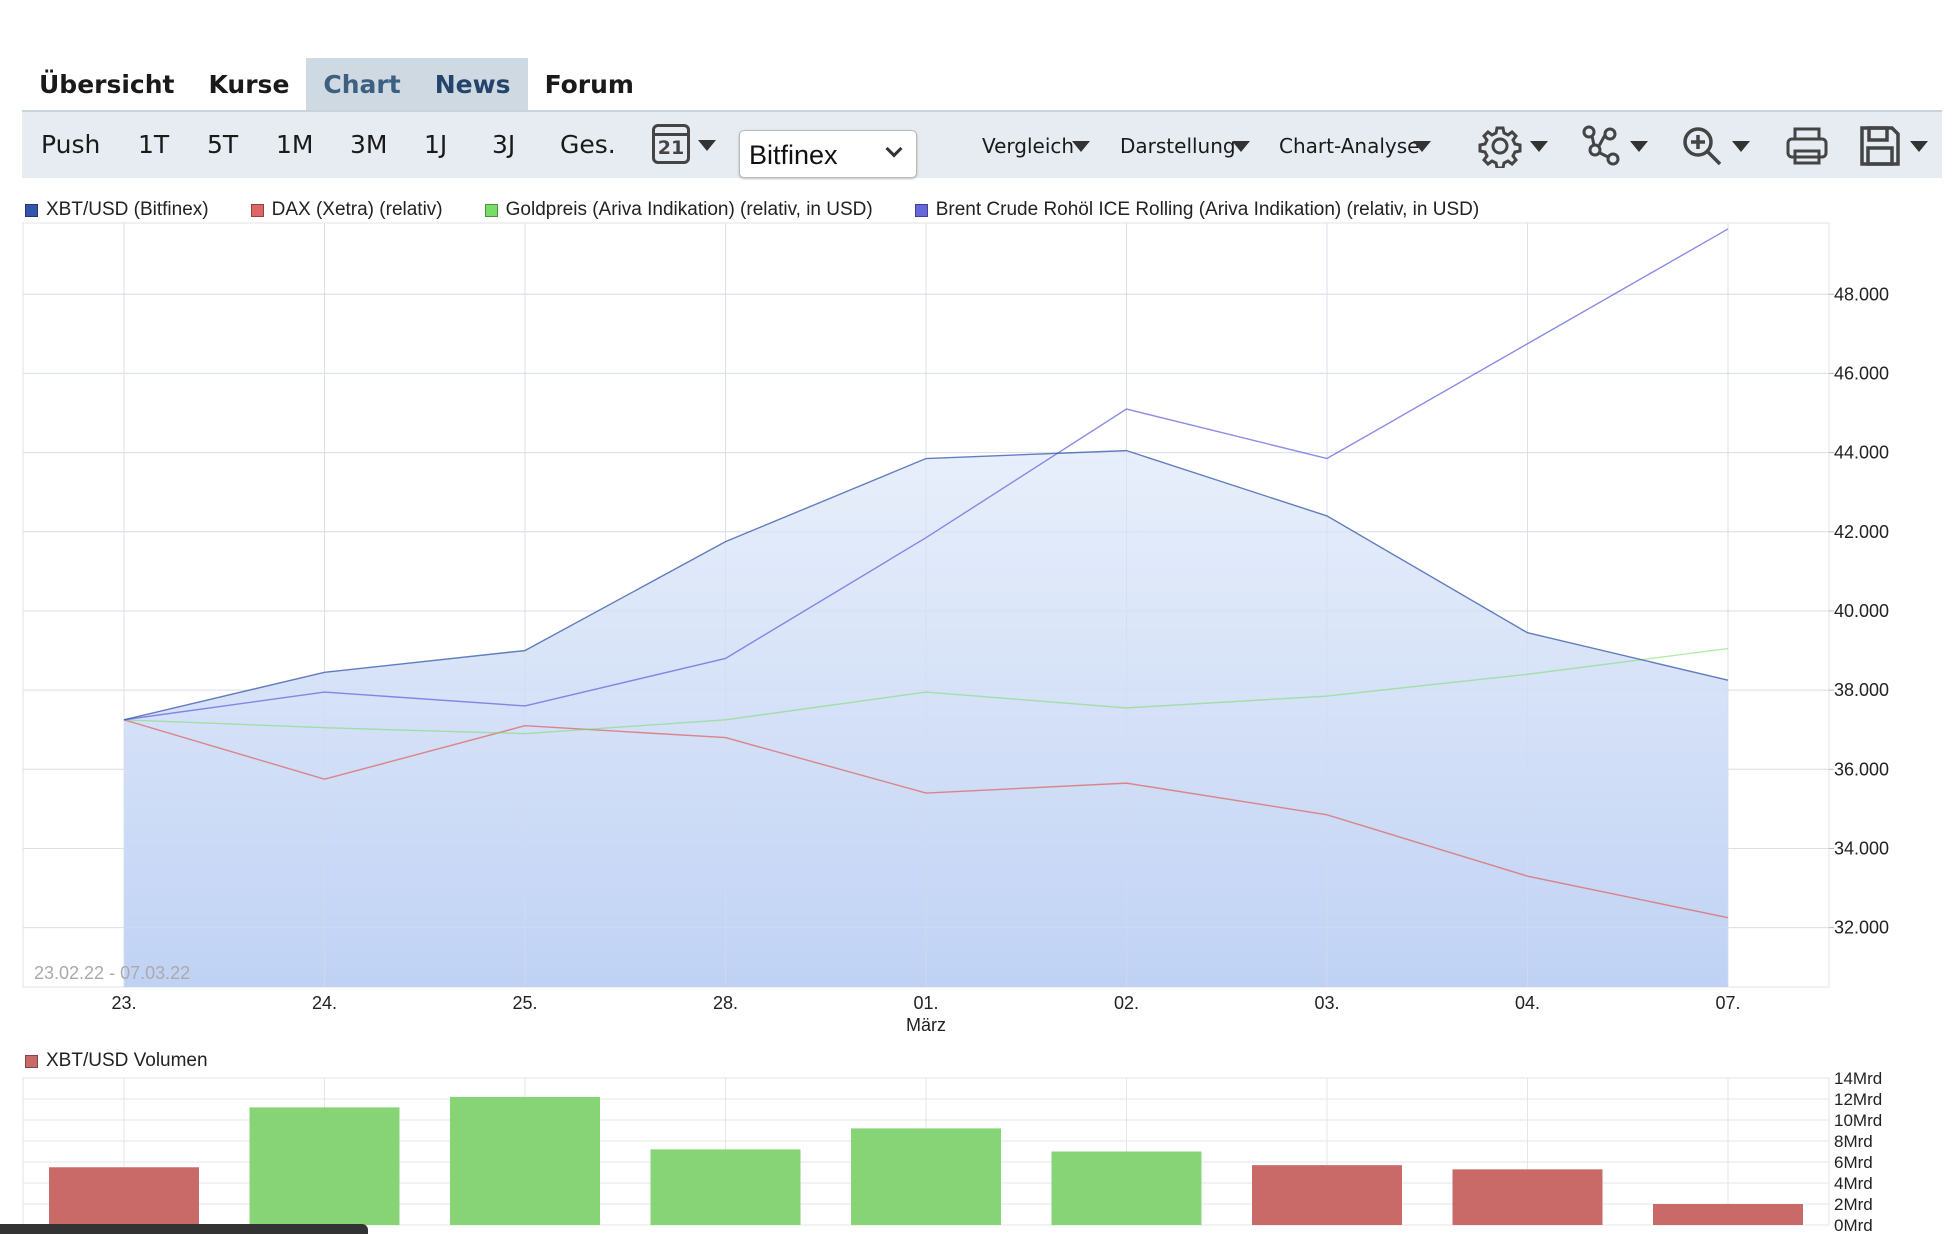 The width and height of the screenshot is (1954, 1234). Describe the element at coordinates (926, 1025) in the screenshot. I see `x-axis-month-label: März` at that location.